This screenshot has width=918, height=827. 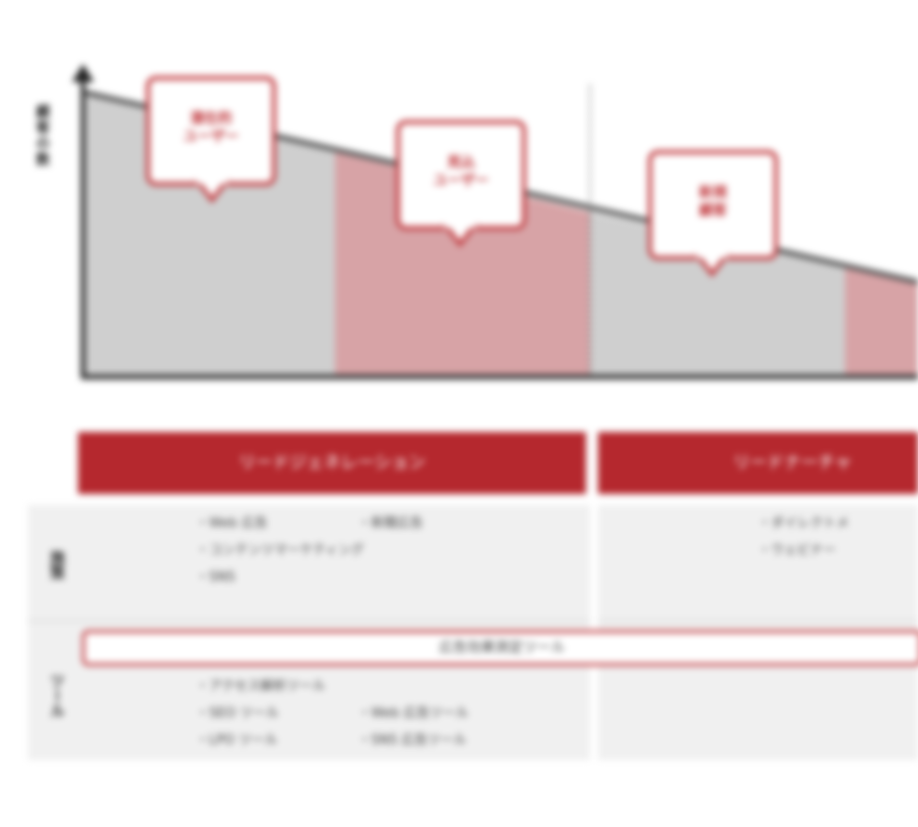 I want to click on callout-3-line1: 新規, so click(x=713, y=193).